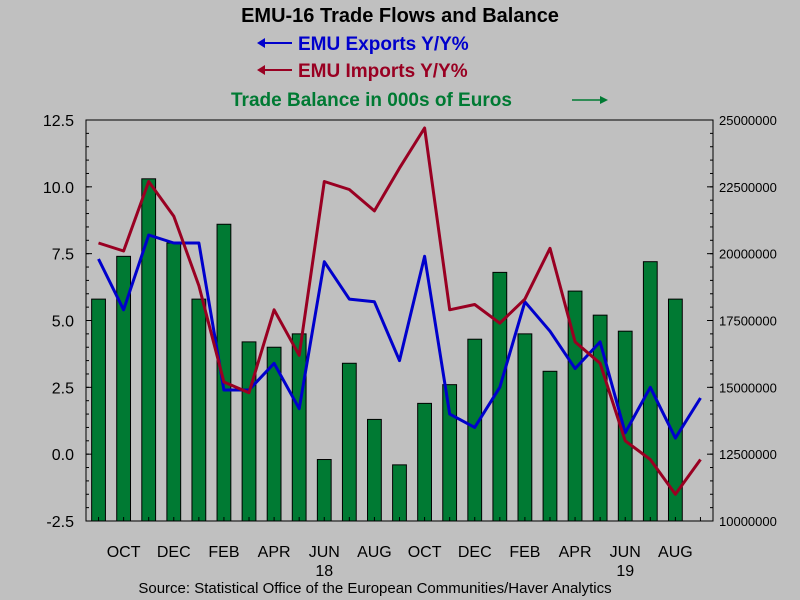  I want to click on right-tick-label: 12500000, so click(748, 454).